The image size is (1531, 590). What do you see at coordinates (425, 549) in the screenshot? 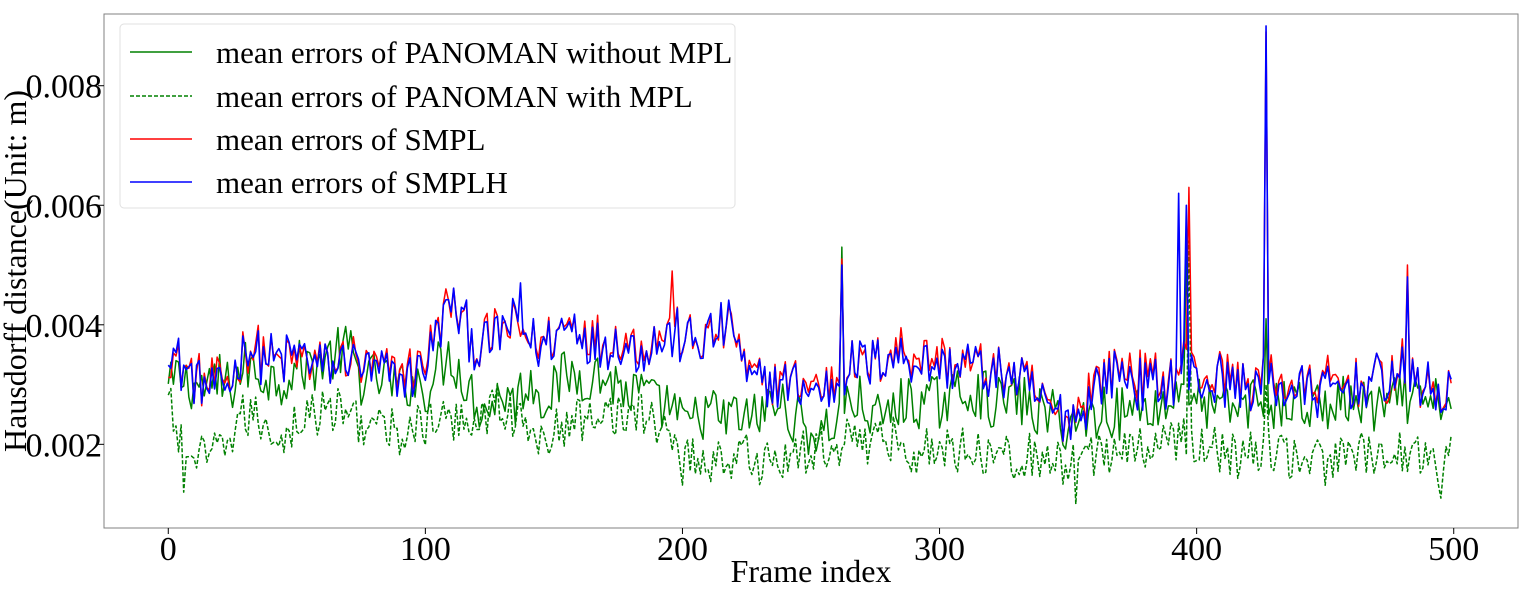
I see `x-tick-label: 100` at bounding box center [425, 549].